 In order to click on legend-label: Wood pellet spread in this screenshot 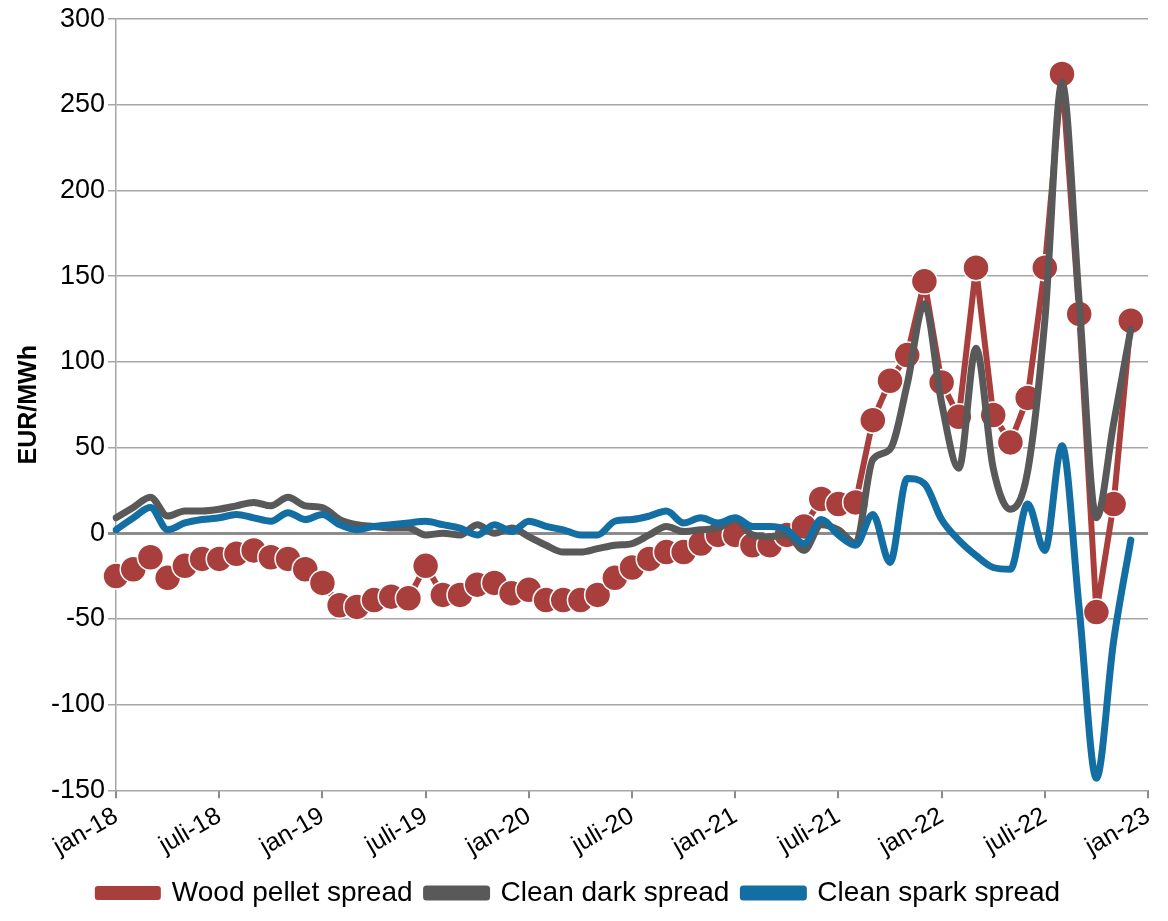, I will do `click(292, 891)`.